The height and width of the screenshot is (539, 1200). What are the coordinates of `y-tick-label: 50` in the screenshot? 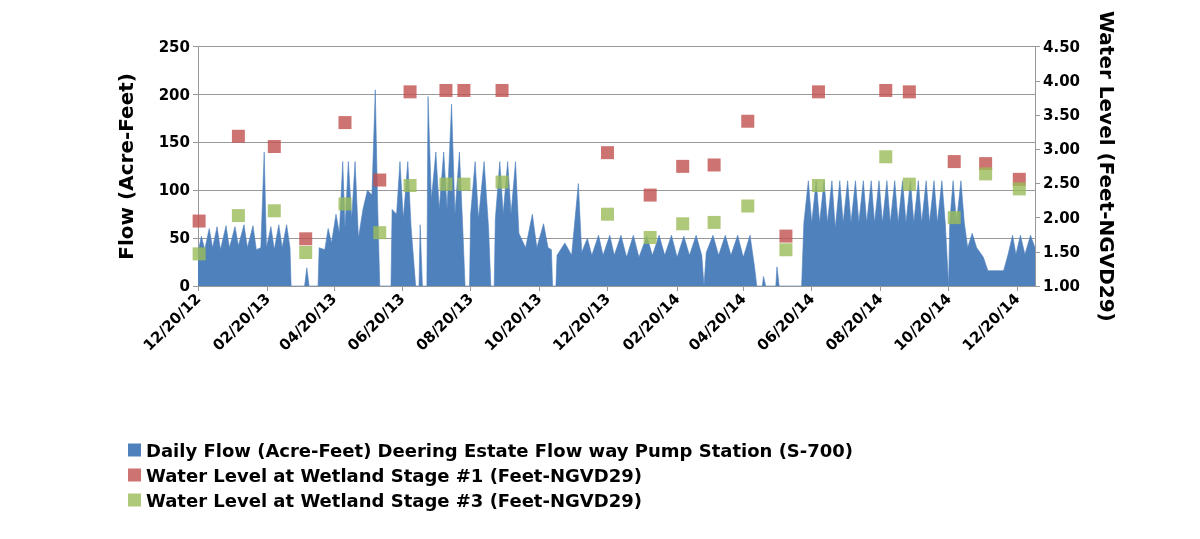 It's located at (179, 238).